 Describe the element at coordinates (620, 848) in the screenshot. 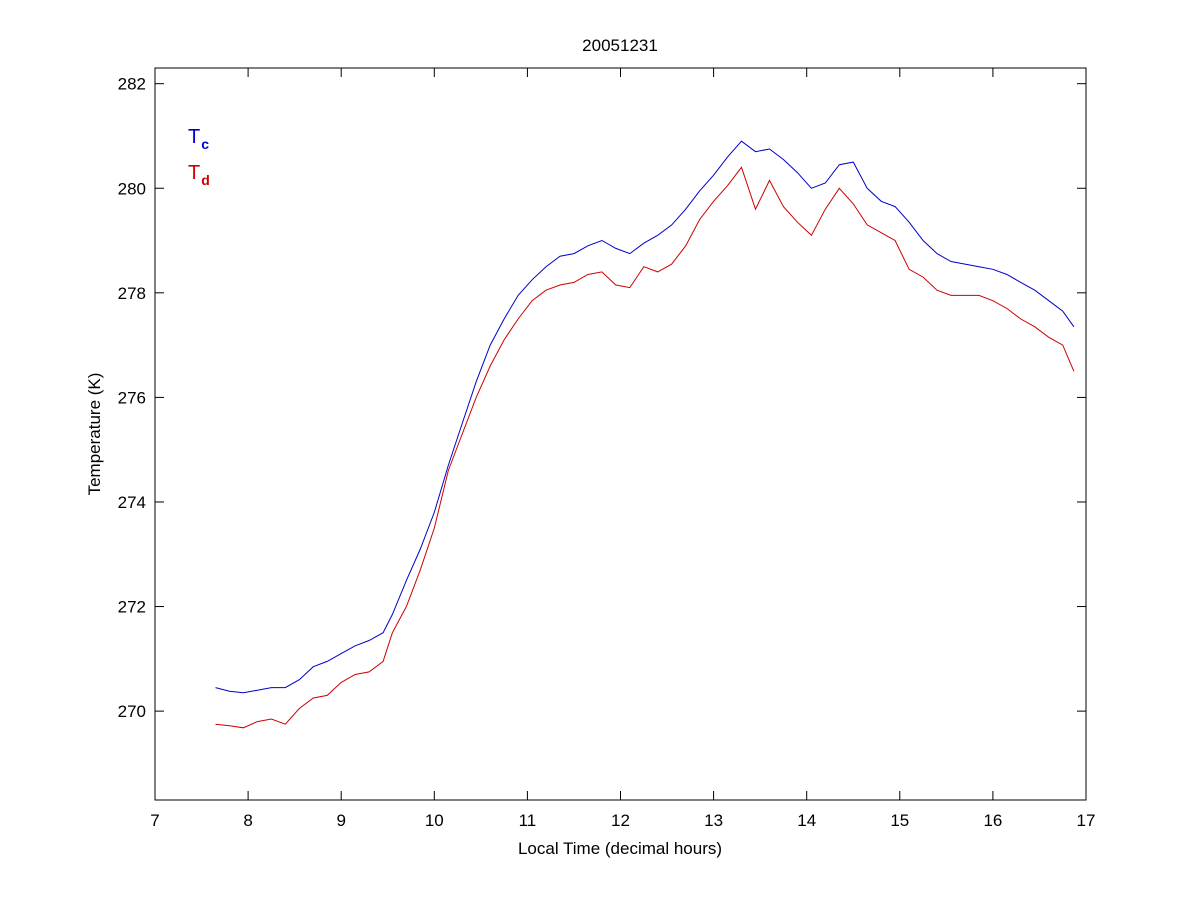

I see `x-axis-label: Local Time (decimal hours)` at that location.